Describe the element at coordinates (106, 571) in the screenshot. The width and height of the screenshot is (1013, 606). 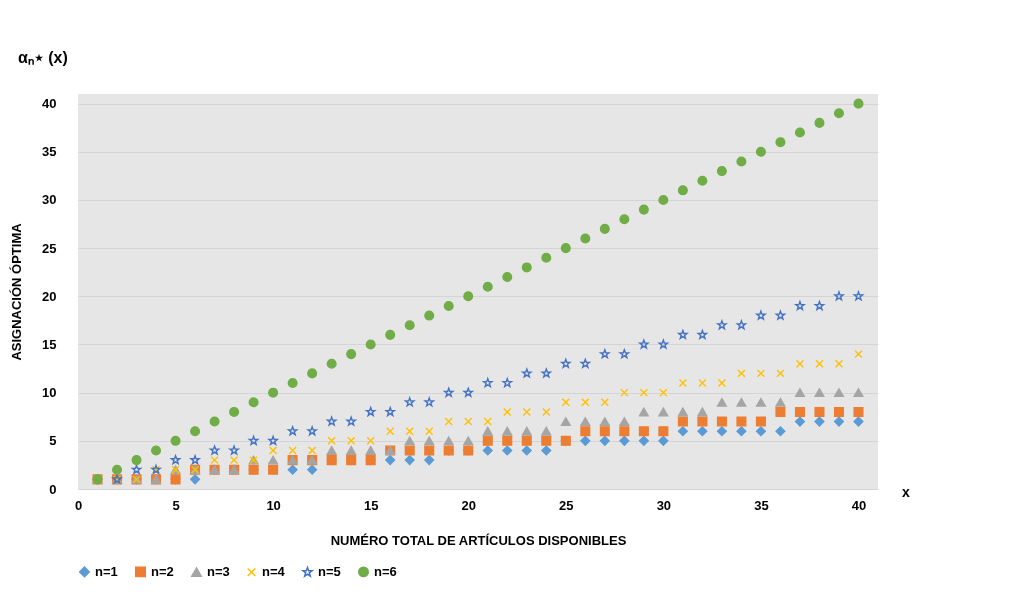
I see `legend-label: n=1` at that location.